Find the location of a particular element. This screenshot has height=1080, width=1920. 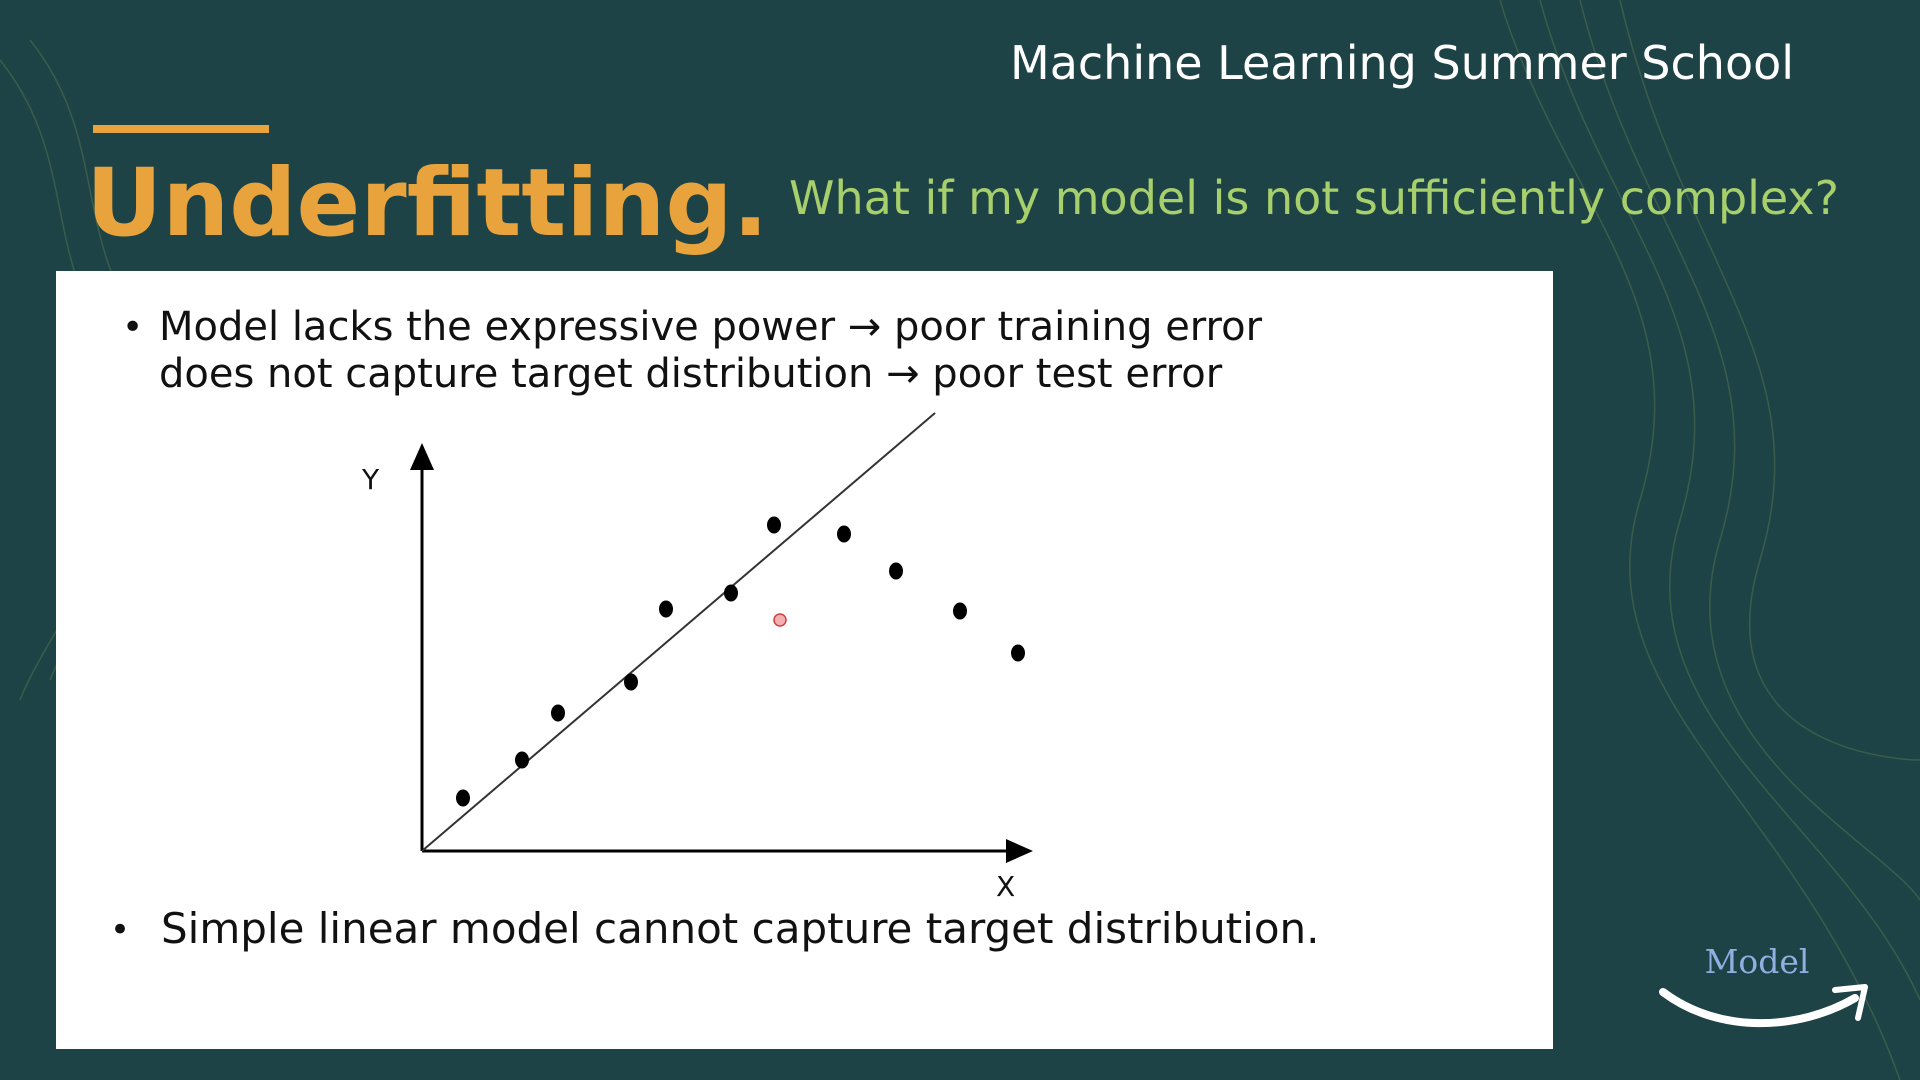

data-points is located at coordinates (740, 661).